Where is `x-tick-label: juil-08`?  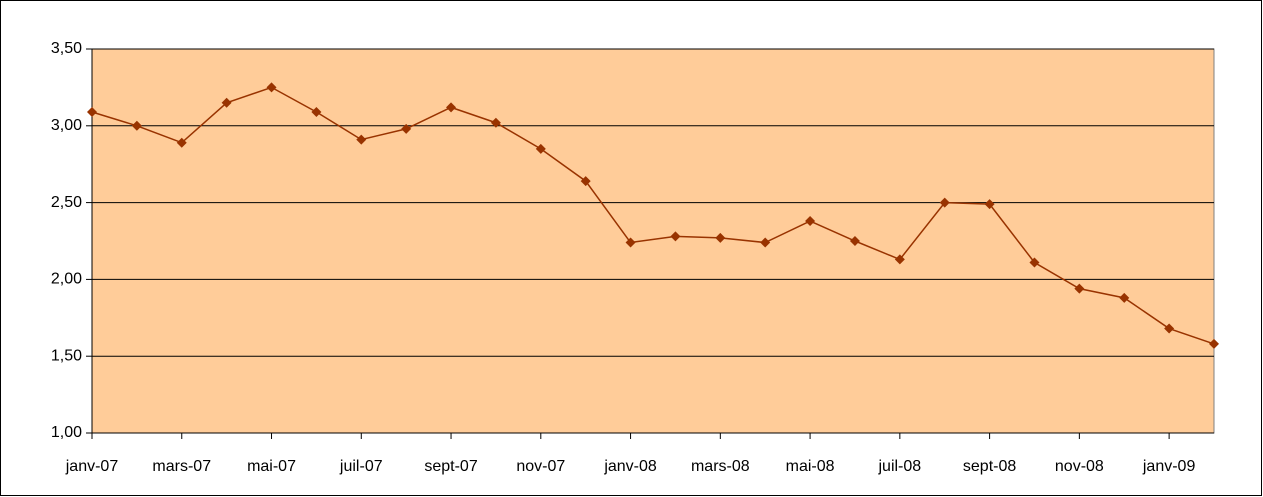 x-tick-label: juil-08 is located at coordinates (899, 466).